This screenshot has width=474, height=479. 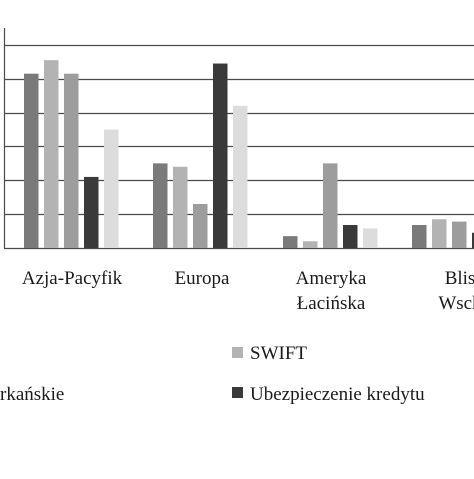 What do you see at coordinates (459, 278) in the screenshot?
I see `category-label-4-1: Blis` at bounding box center [459, 278].